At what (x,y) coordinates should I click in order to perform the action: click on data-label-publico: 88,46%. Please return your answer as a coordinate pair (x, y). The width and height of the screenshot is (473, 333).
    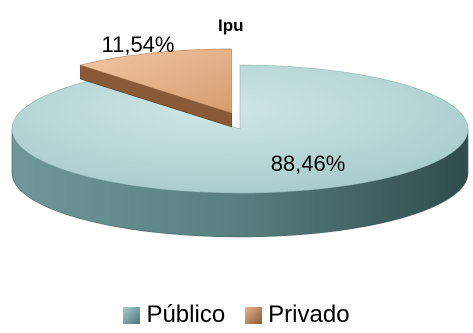
    Looking at the image, I should click on (308, 163).